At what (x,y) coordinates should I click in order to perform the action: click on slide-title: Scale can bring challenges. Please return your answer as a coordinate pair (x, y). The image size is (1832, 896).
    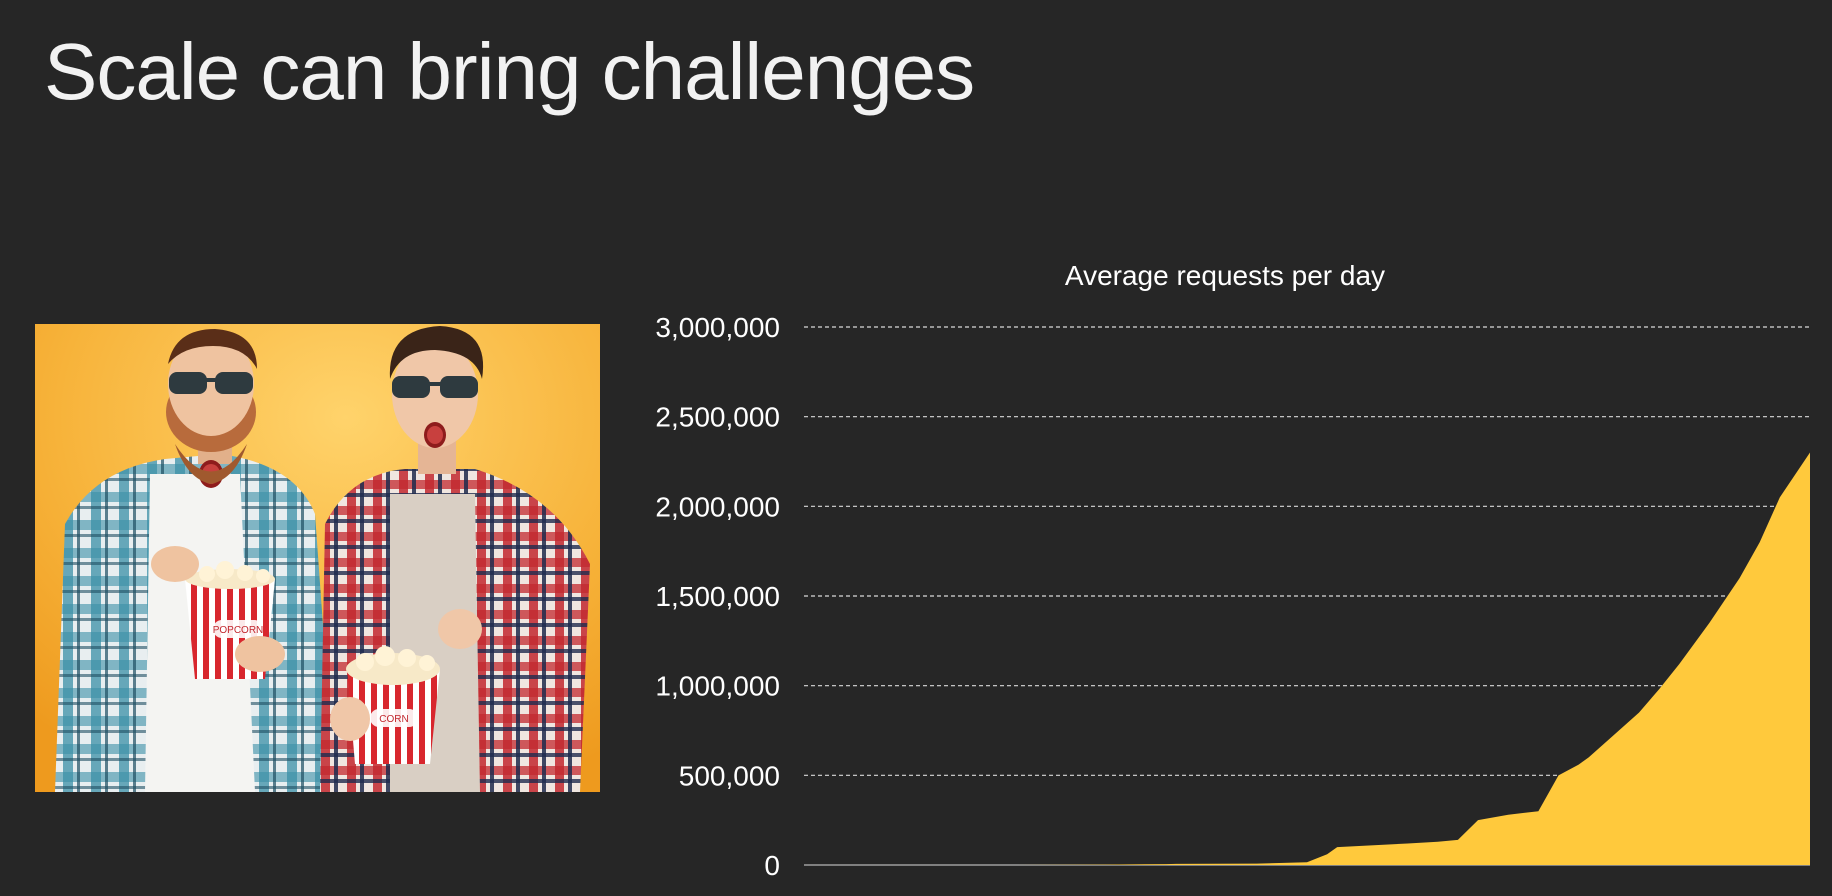
    Looking at the image, I should click on (509, 71).